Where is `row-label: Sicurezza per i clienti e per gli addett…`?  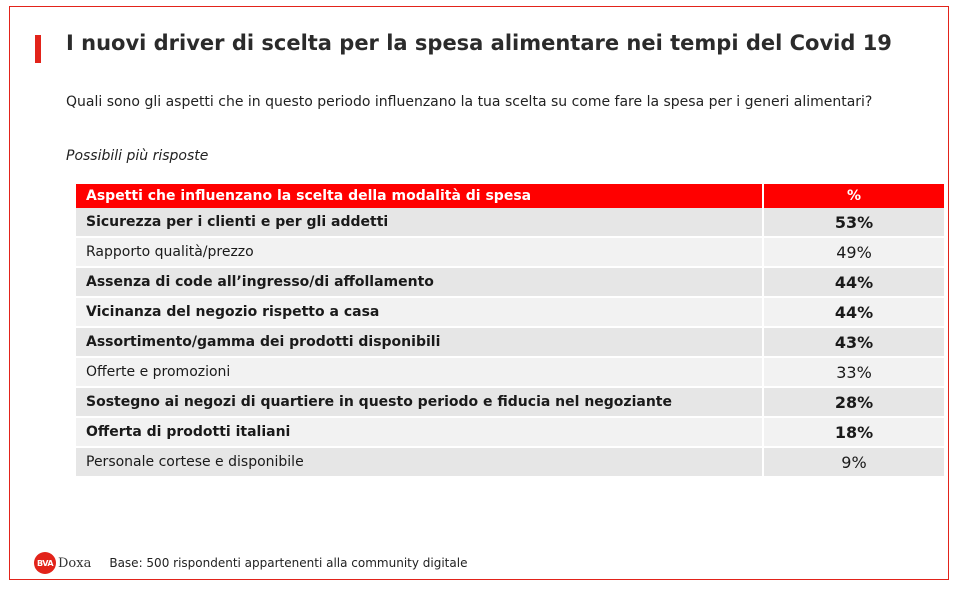 row-label: Sicurezza per i clienti e per gli addett… is located at coordinates (419, 223).